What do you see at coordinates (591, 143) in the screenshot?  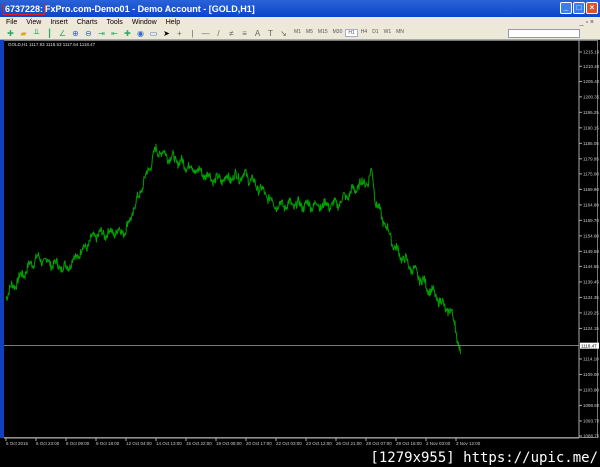 I see `y-tick-label: 1185.05` at bounding box center [591, 143].